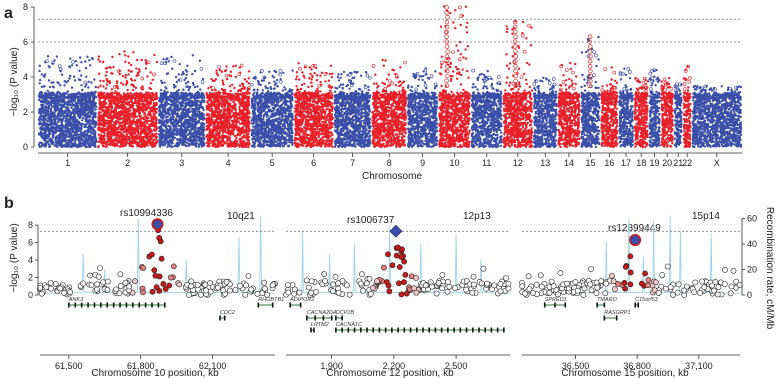 This screenshot has height=378, width=776. What do you see at coordinates (14, 257) in the screenshot?
I see `regional-y-axis-label: −log₁₀ (P value)` at bounding box center [14, 257].